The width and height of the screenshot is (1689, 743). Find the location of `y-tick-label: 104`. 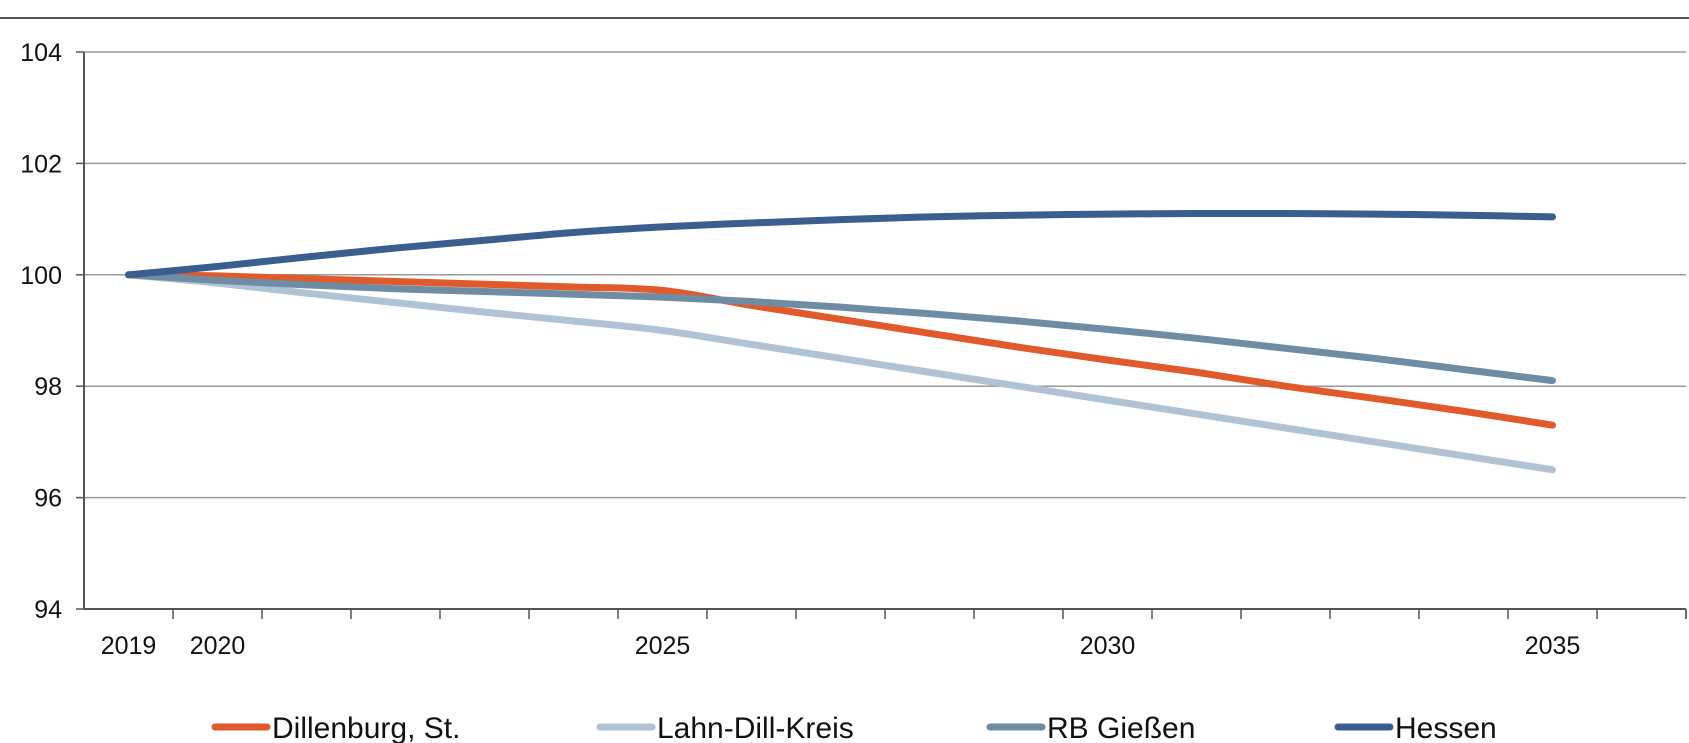

y-tick-label: 104 is located at coordinates (41, 53).